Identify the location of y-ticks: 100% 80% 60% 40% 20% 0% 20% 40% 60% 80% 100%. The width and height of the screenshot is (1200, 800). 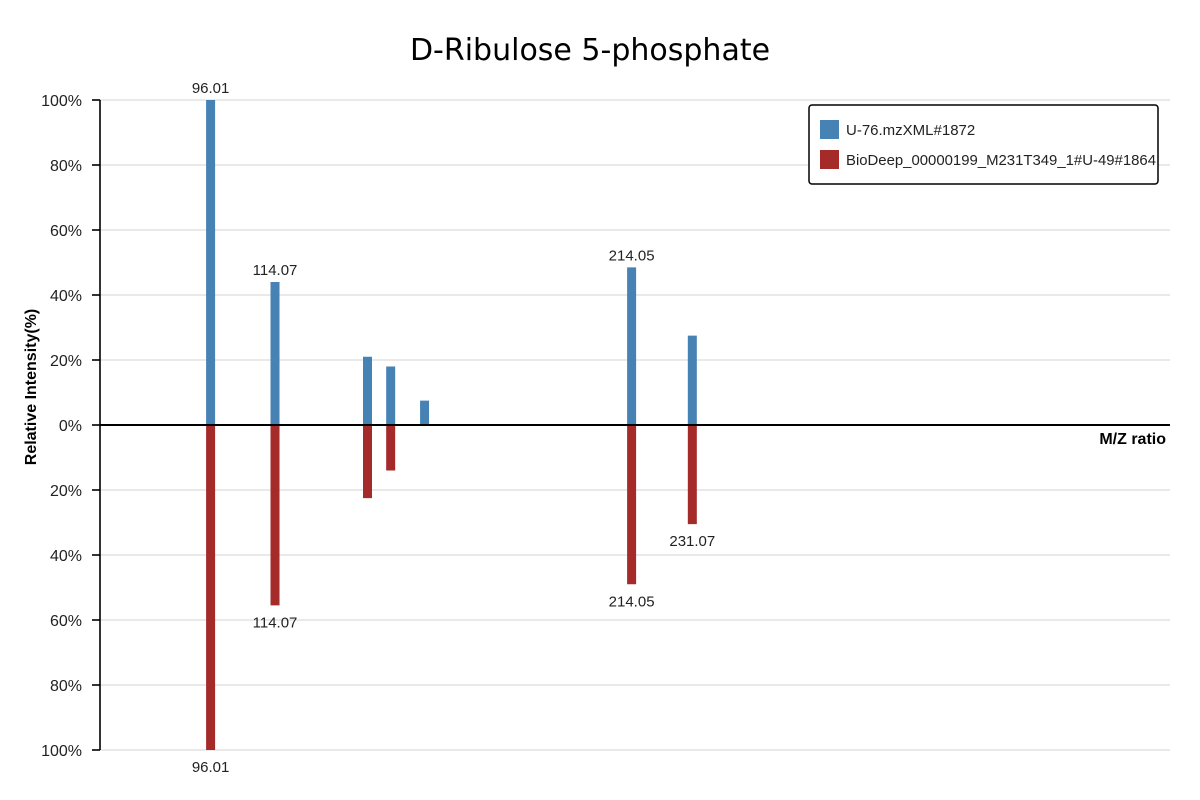
(70, 426).